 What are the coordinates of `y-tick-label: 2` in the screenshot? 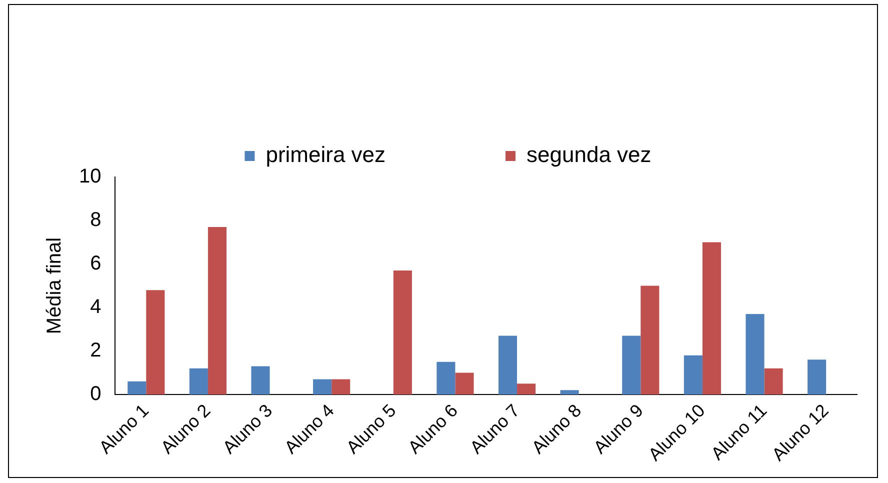 It's located at (96, 351).